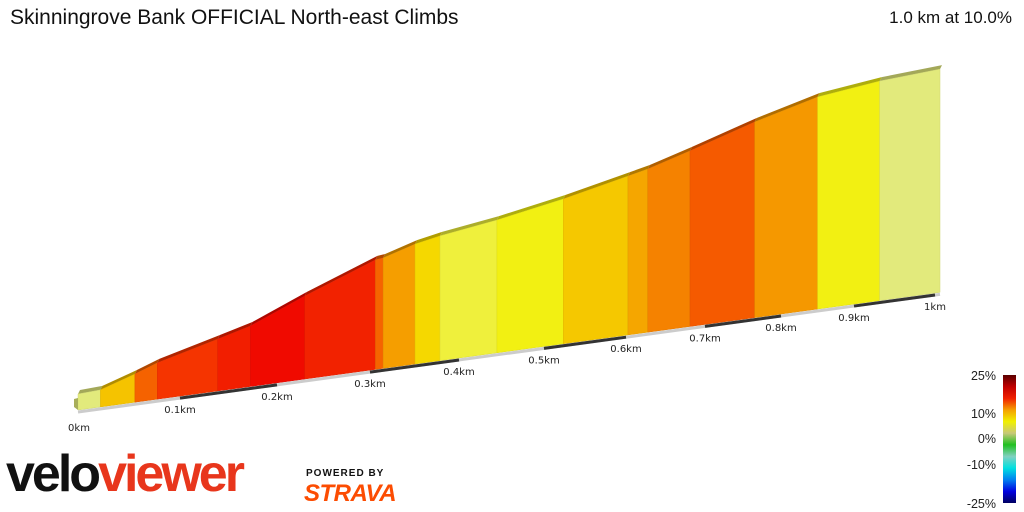 The width and height of the screenshot is (1024, 512). What do you see at coordinates (179, 410) in the screenshot?
I see `tick-label: 0.1km` at bounding box center [179, 410].